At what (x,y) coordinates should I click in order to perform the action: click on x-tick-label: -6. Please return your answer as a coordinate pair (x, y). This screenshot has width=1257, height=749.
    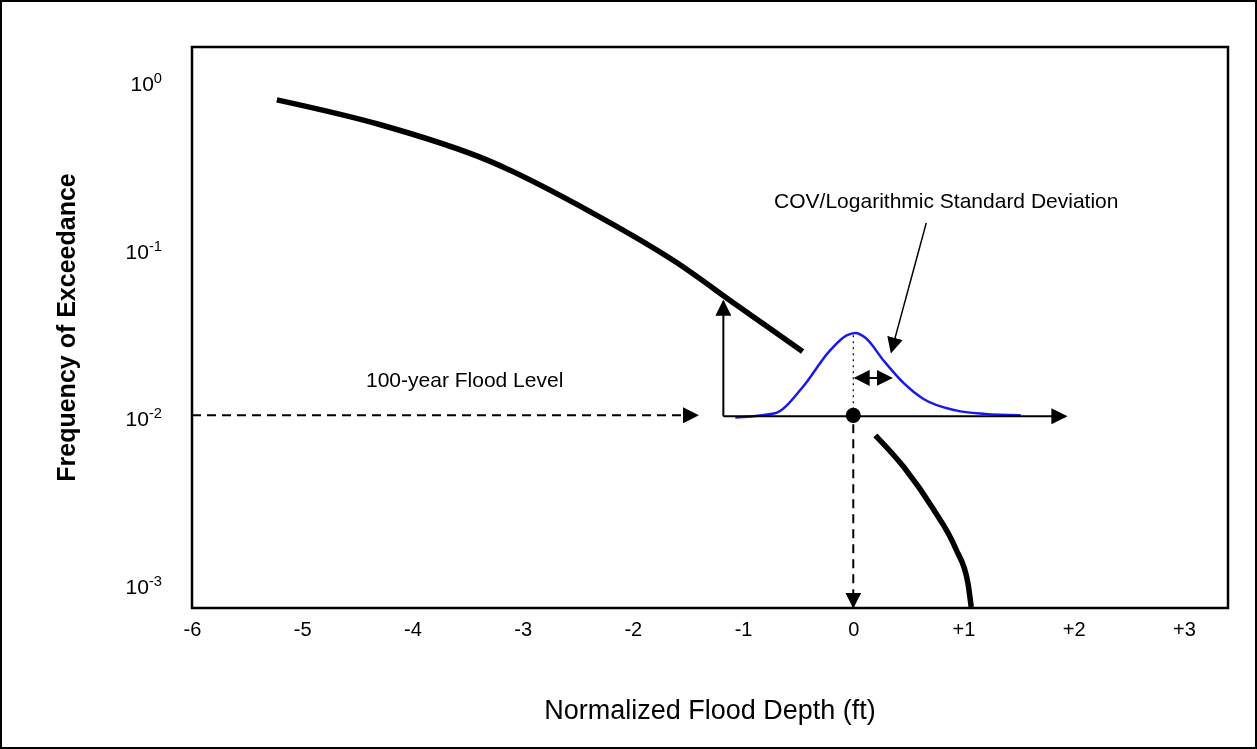
    Looking at the image, I should click on (192, 629).